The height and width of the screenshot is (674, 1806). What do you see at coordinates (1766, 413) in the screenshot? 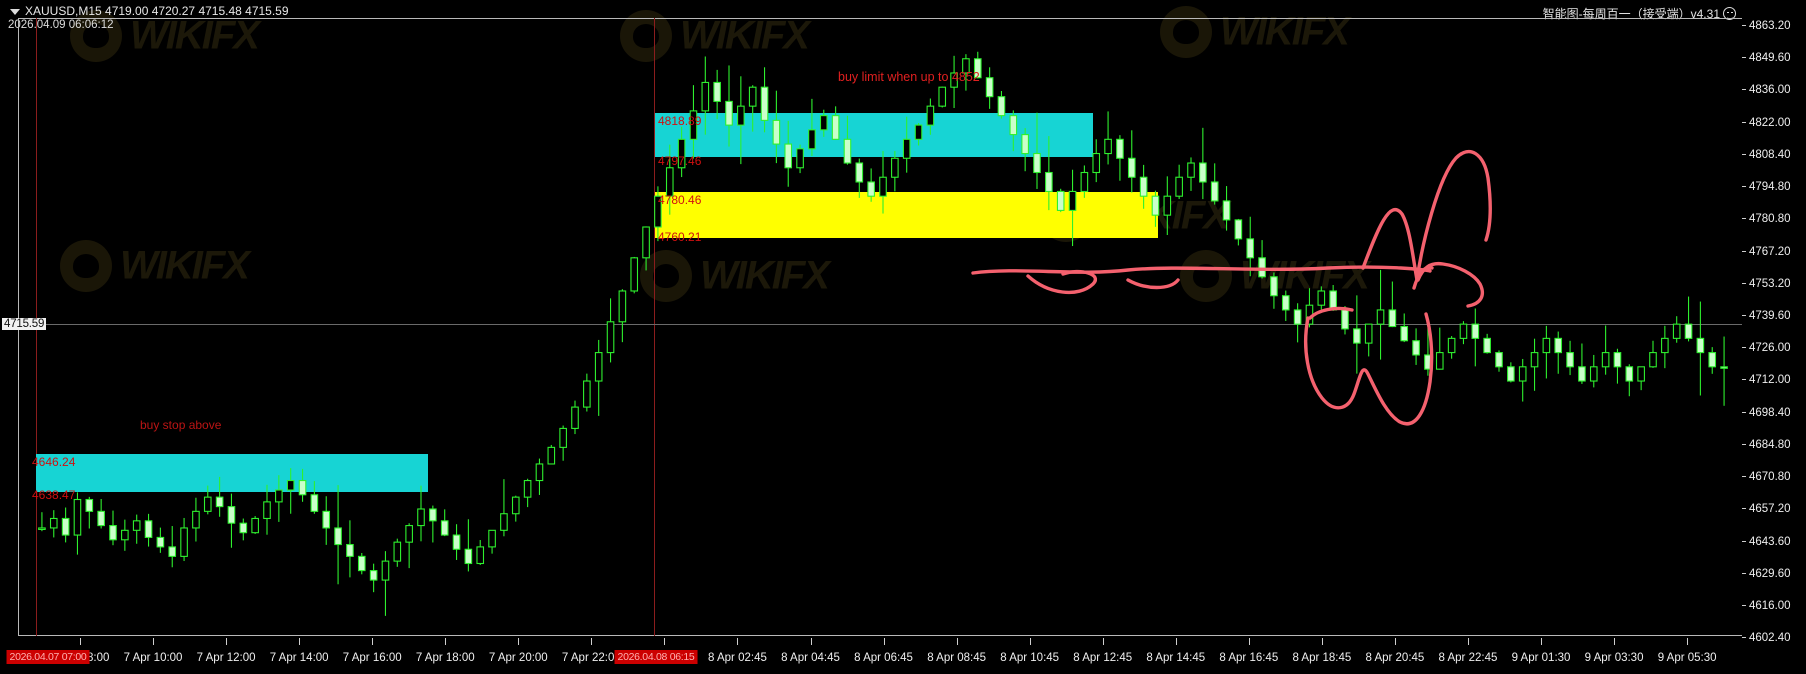
I see `price-tick: 4698.40` at bounding box center [1766, 413].